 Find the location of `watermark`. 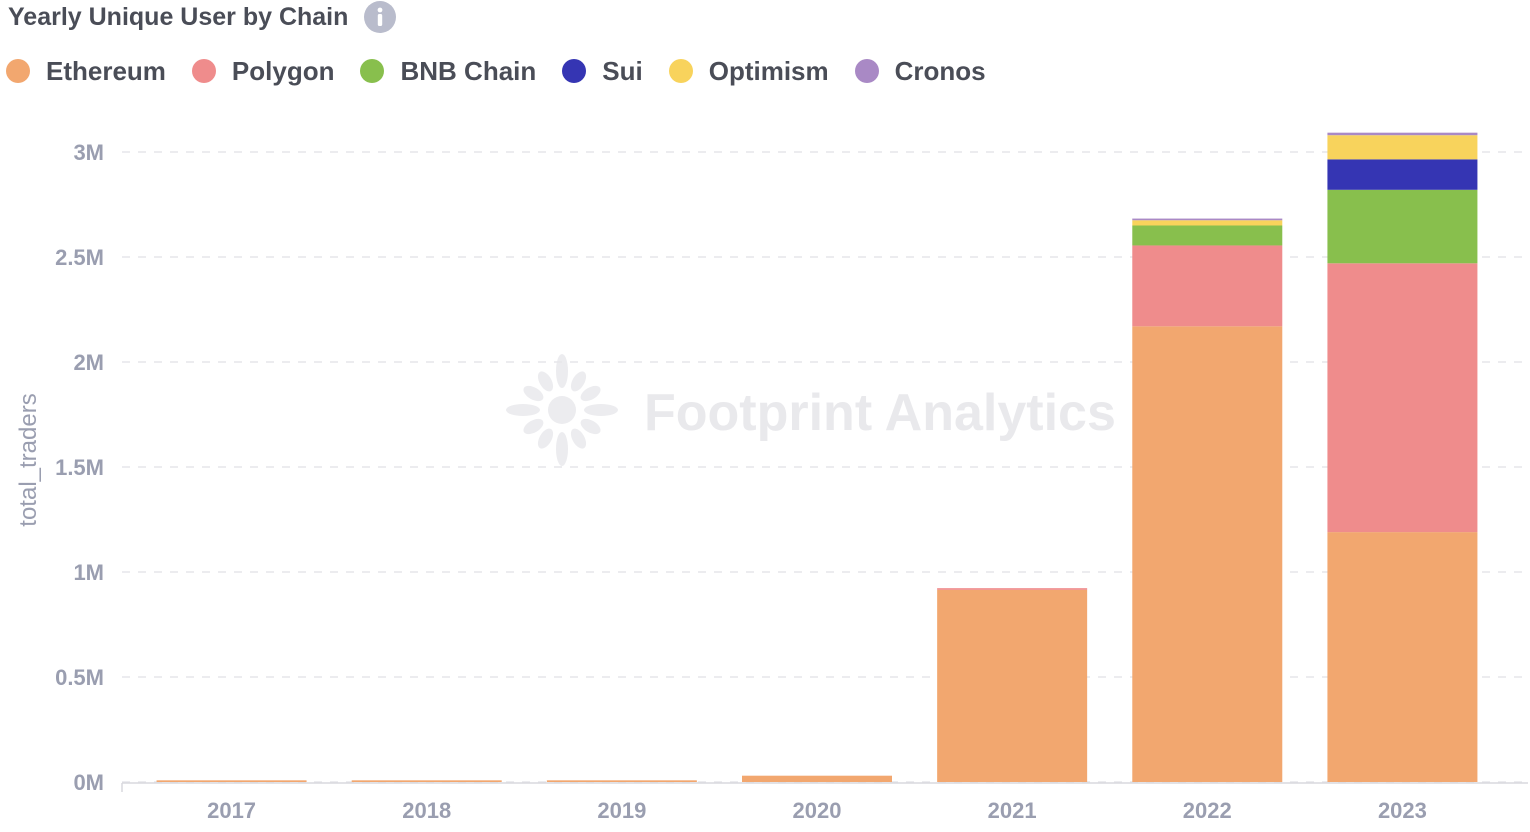

watermark is located at coordinates (562, 410).